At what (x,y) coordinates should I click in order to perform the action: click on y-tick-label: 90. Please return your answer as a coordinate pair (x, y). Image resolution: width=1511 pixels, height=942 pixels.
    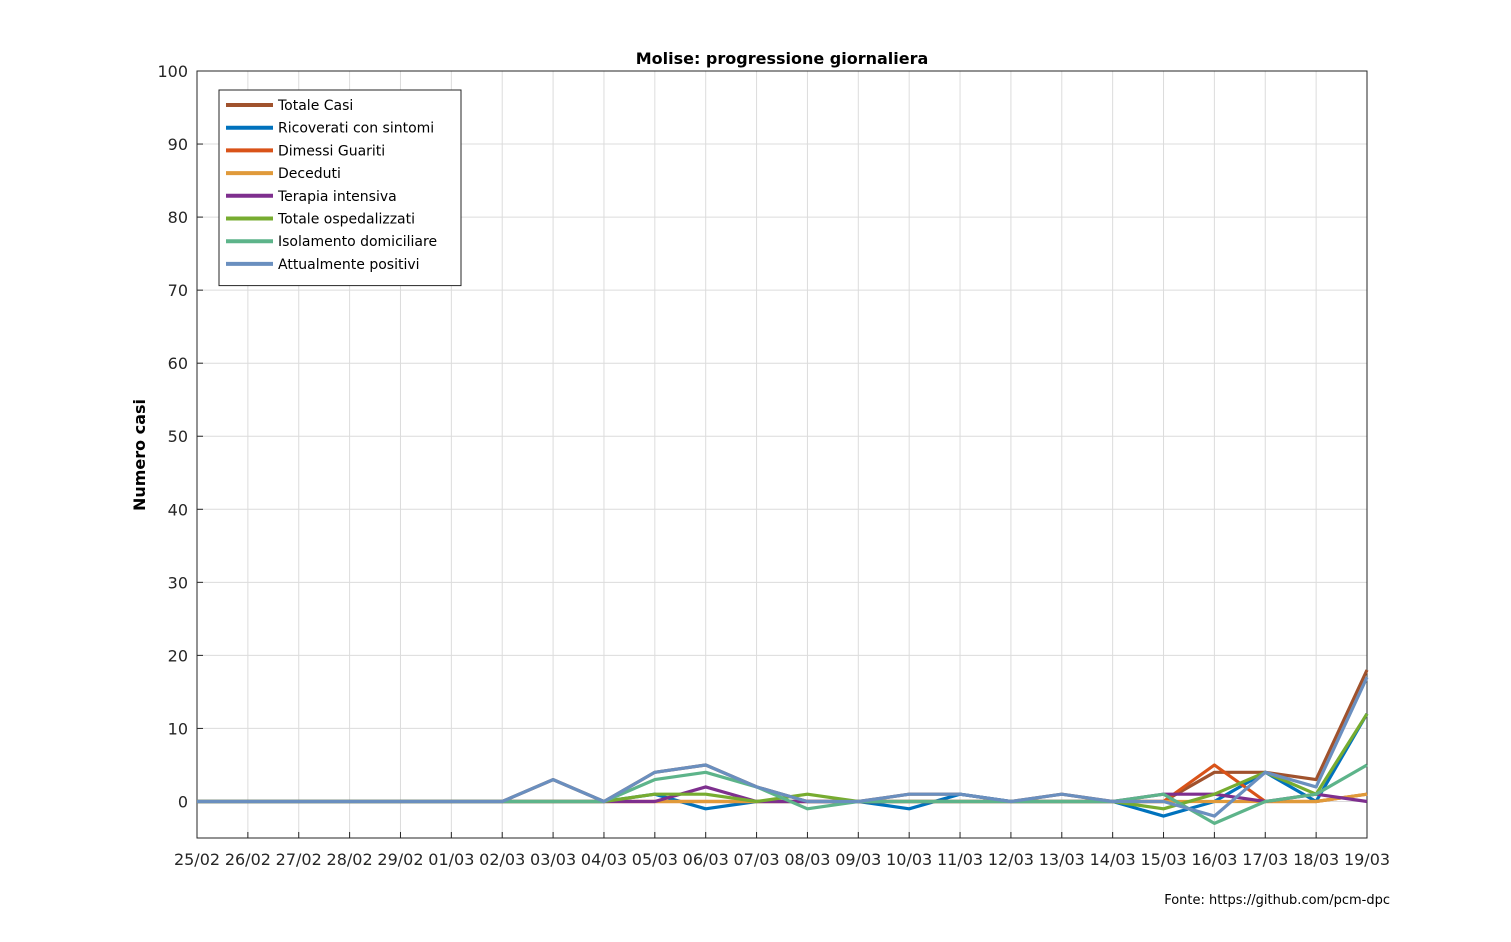
    Looking at the image, I should click on (178, 144).